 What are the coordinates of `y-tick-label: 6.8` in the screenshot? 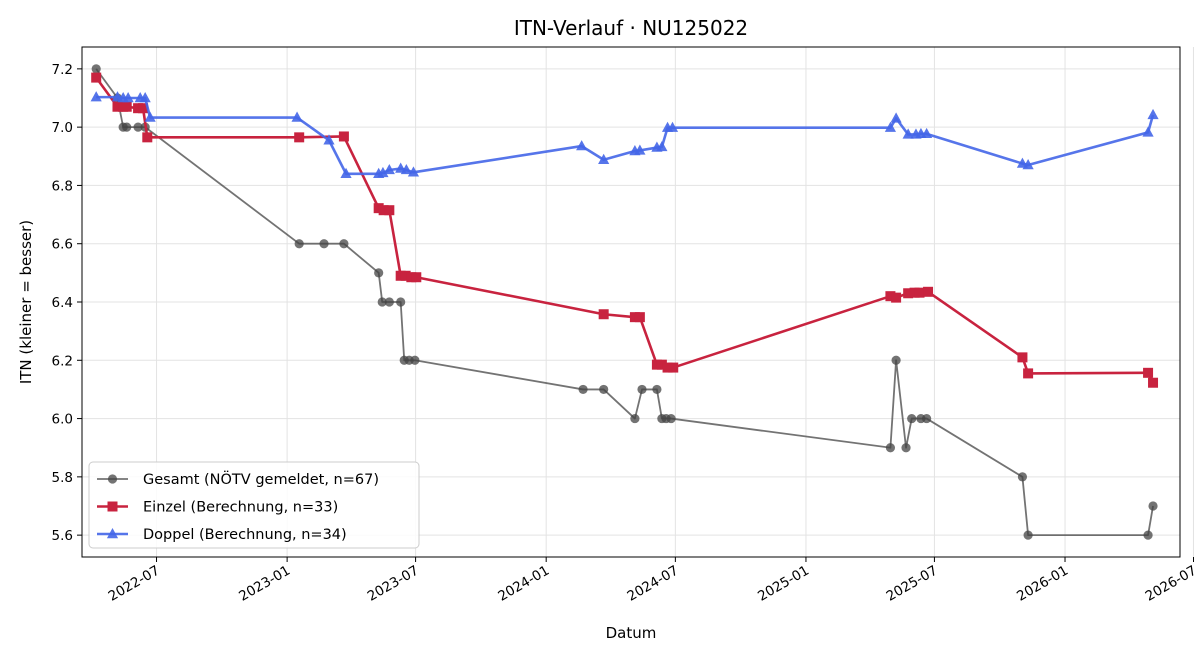 It's located at (62, 186).